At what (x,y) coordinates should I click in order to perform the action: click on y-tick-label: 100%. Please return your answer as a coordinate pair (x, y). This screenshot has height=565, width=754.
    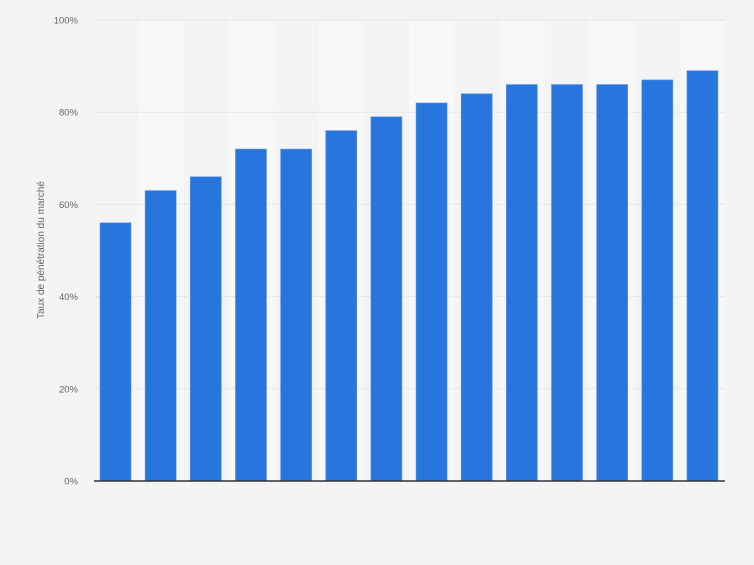
    Looking at the image, I should click on (66, 21).